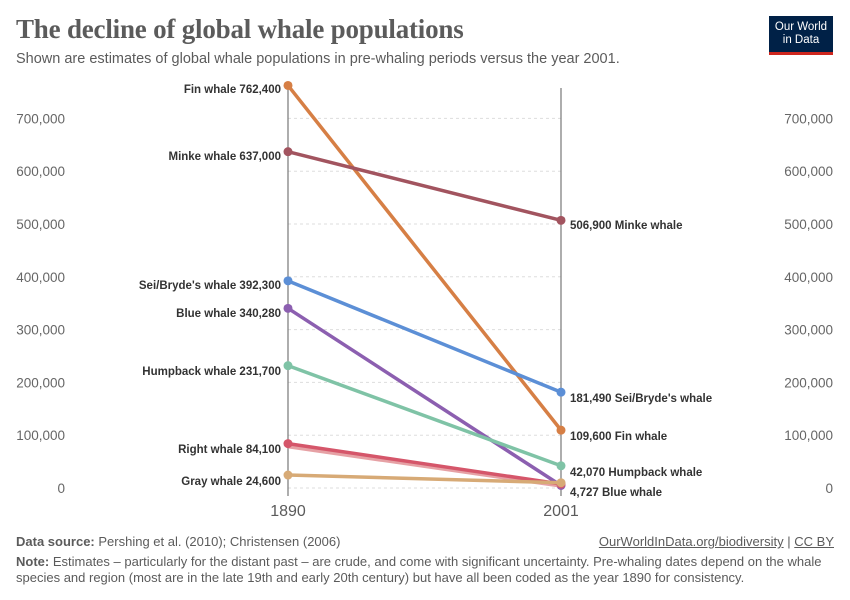 Image resolution: width=850 pixels, height=600 pixels. Describe the element at coordinates (232, 90) in the screenshot. I see `start-label-fin-whale: Fin whale 762,400` at that location.